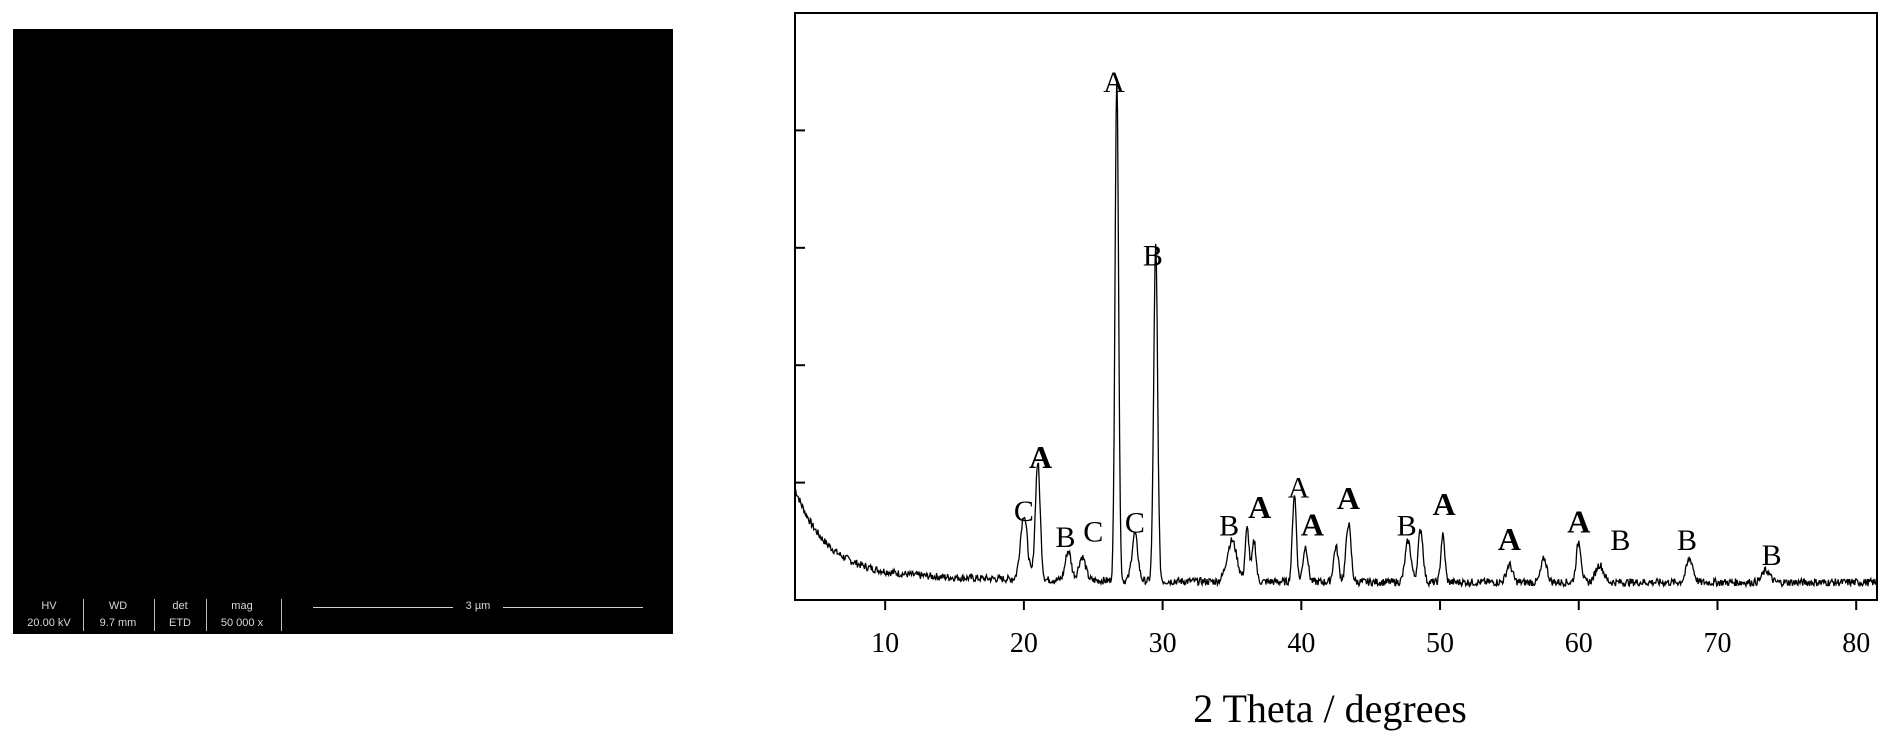 This screenshot has width=1893, height=750. What do you see at coordinates (49, 606) in the screenshot?
I see `sem-hv-header: HV` at bounding box center [49, 606].